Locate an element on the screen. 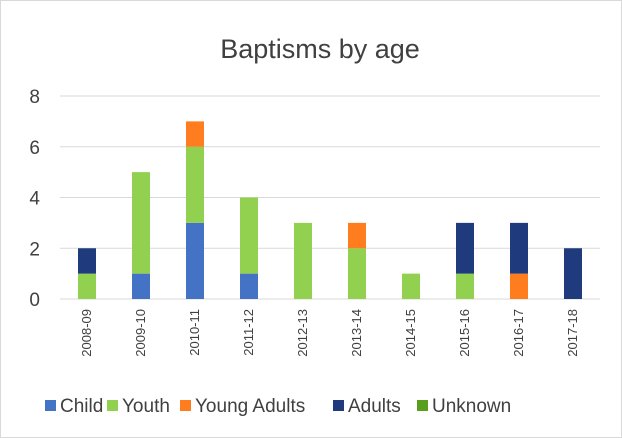 This screenshot has height=438, width=622. x-tick-label: 2013-14 is located at coordinates (356, 333).